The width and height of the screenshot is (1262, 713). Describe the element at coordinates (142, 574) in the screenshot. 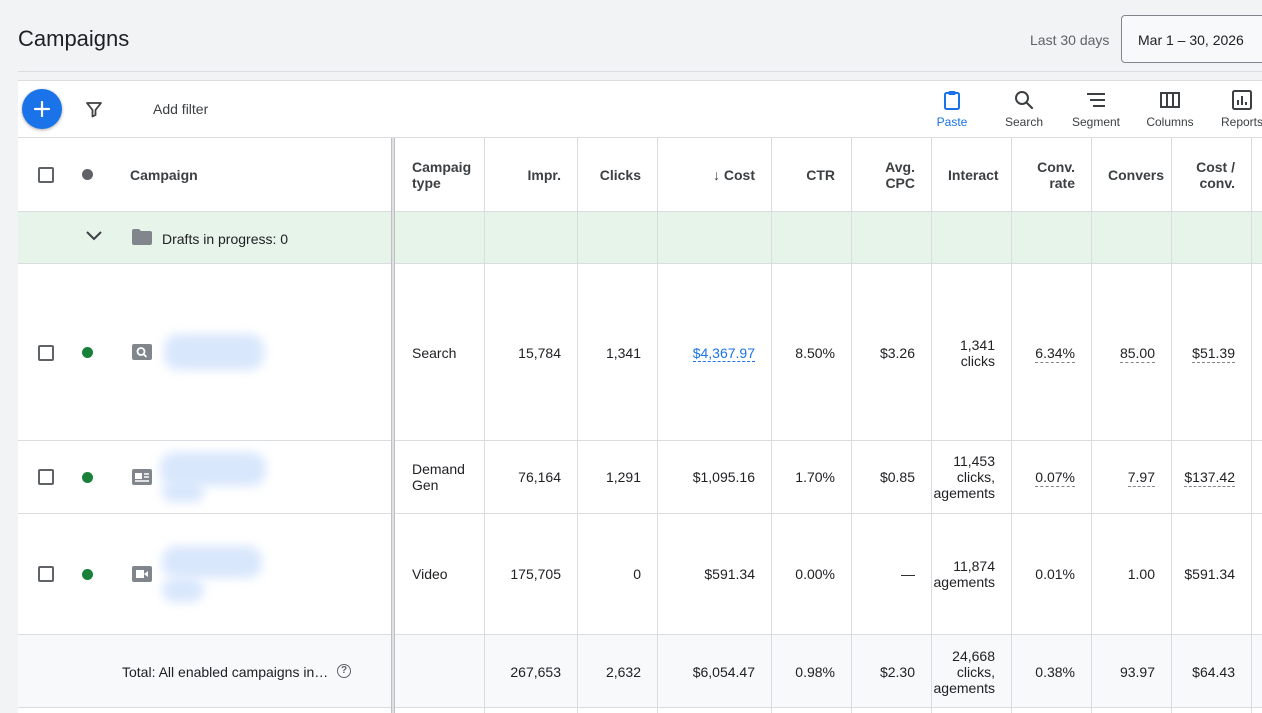

I see `video-campaign-icon` at that location.